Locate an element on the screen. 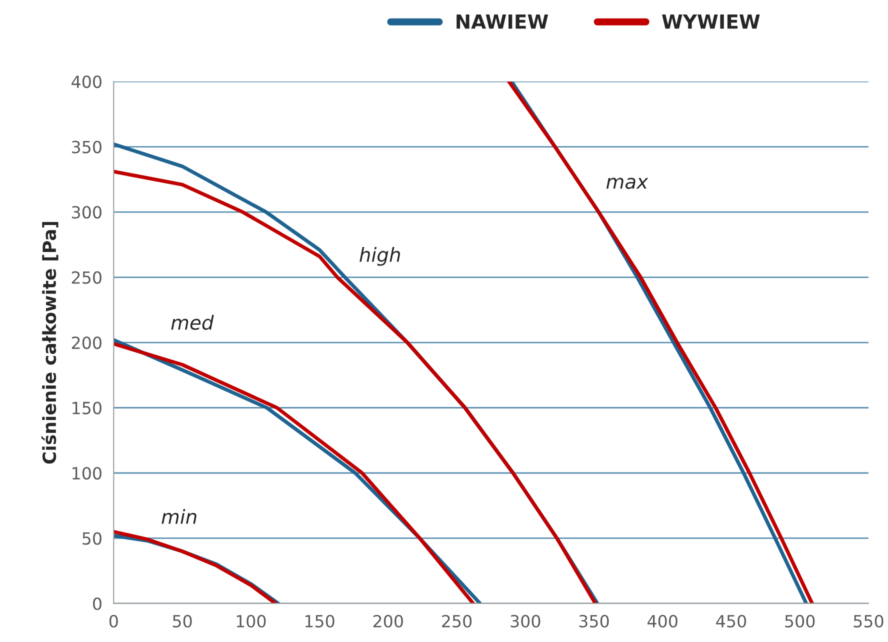  x-tick-label: 200 is located at coordinates (388, 621).